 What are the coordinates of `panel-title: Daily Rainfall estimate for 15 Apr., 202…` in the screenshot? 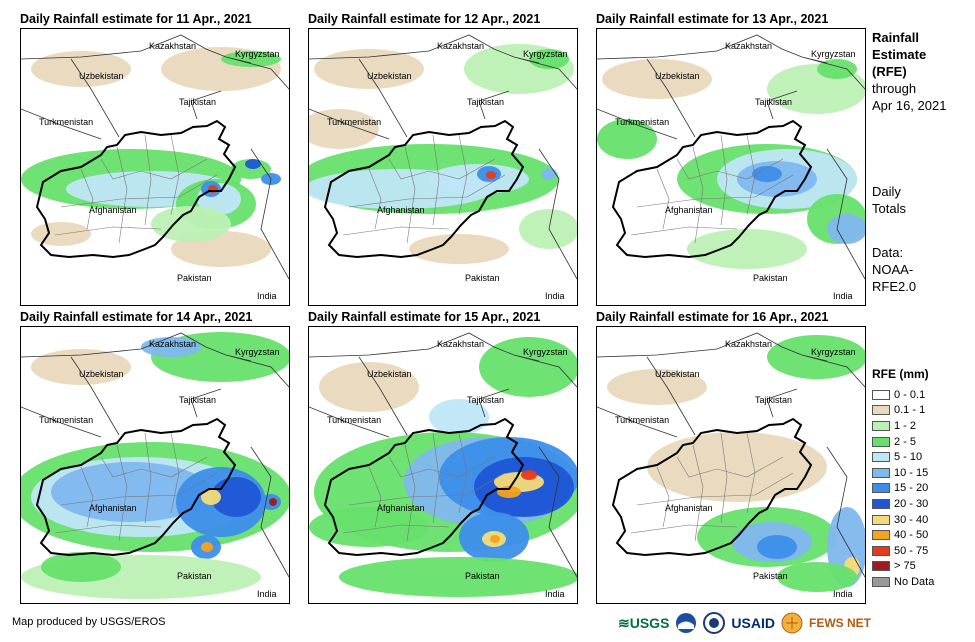 It's located at (424, 317).